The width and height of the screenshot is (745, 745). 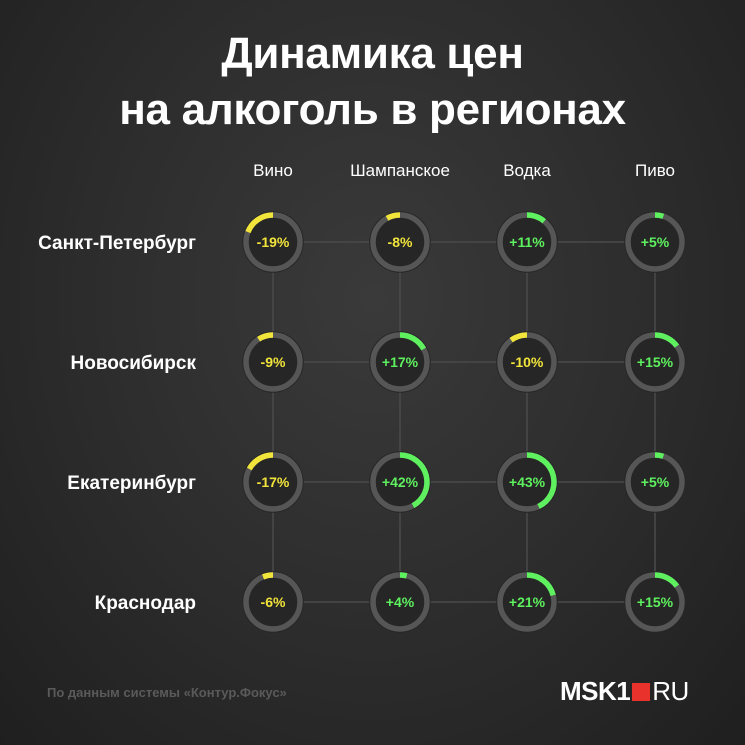 I want to click on value-label: +42%, so click(x=400, y=482).